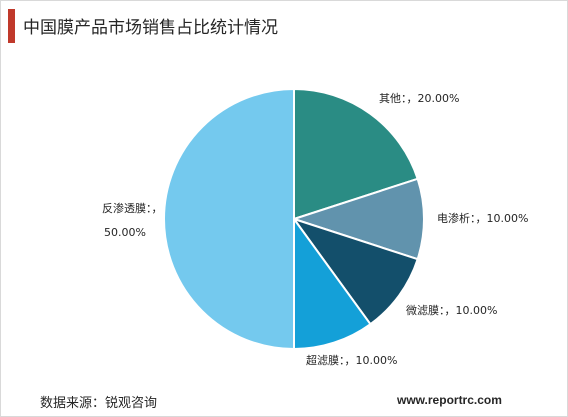 This screenshot has height=417, width=568. What do you see at coordinates (449, 400) in the screenshot?
I see `site-url: www.reportrc.com` at bounding box center [449, 400].